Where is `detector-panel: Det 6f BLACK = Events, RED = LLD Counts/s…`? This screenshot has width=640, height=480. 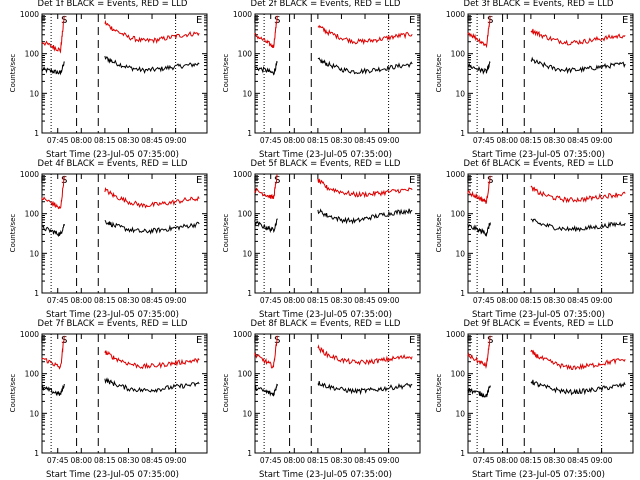
detector-panel: Det 6f BLACK = Events, RED = LLD Counts/s… is located at coordinates (532, 239).